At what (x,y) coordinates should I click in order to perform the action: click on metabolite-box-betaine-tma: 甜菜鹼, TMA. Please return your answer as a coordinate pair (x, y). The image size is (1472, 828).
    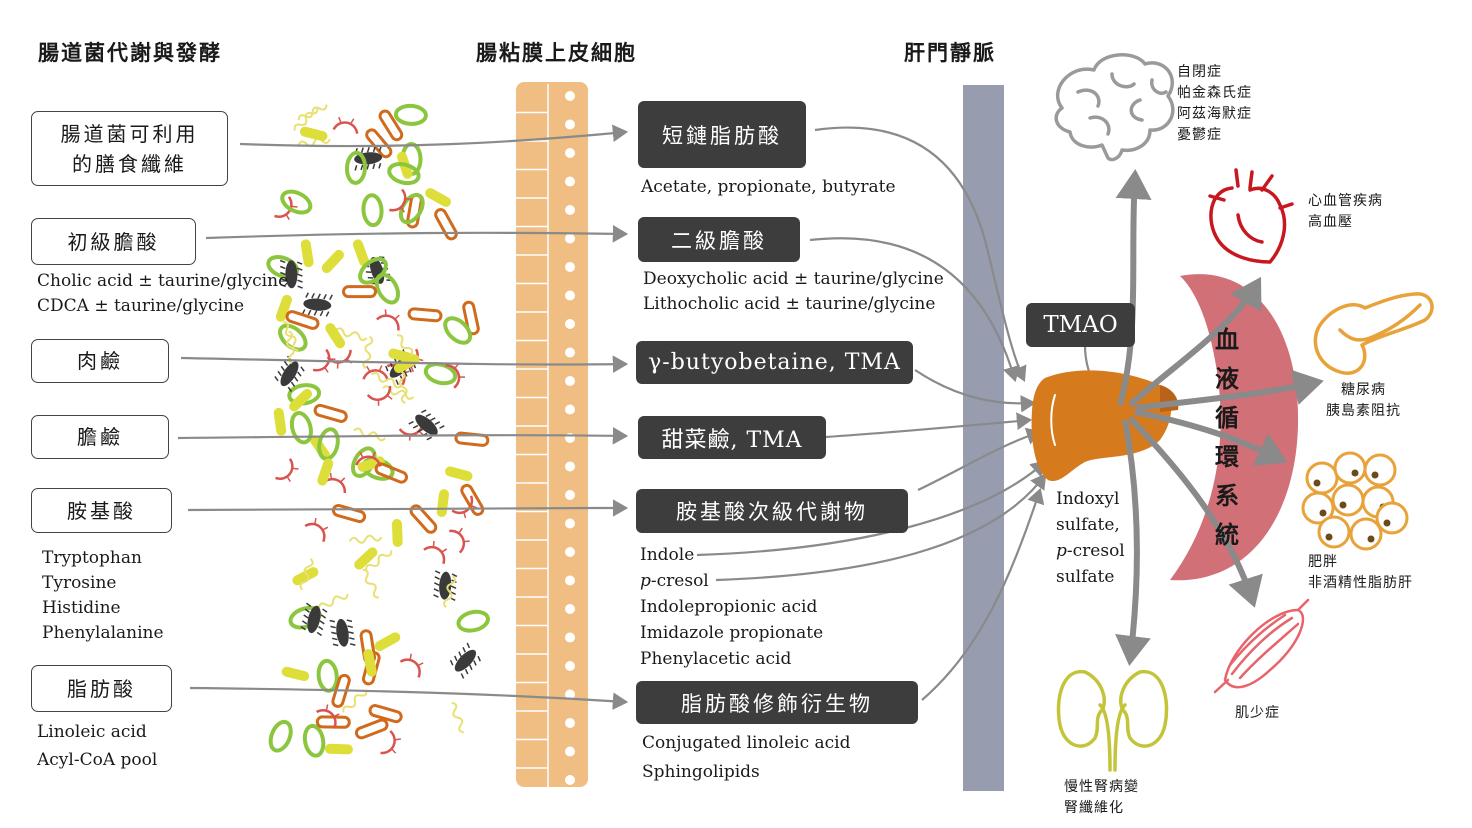
    Looking at the image, I should click on (732, 437).